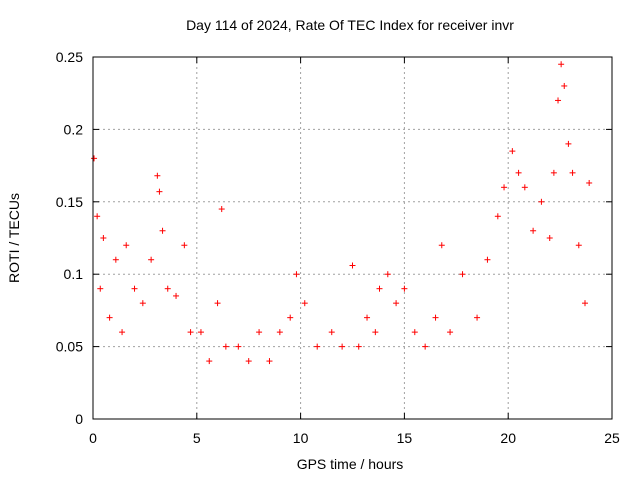 The height and width of the screenshot is (480, 640). Describe the element at coordinates (301, 438) in the screenshot. I see `x-tick-label: 10` at that location.